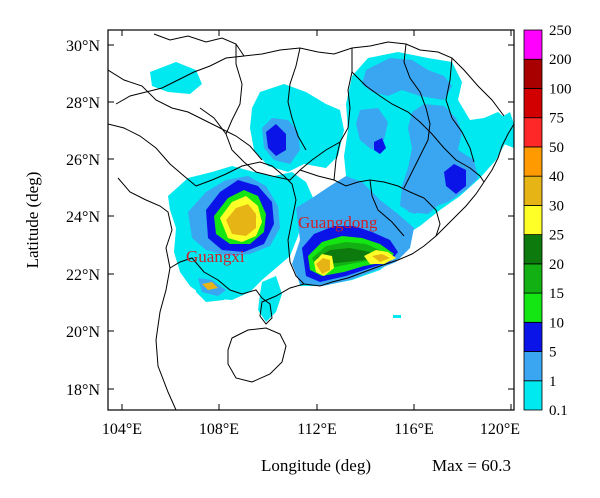 The width and height of the screenshot is (600, 498). What do you see at coordinates (276, 140) in the screenshot?
I see `rain-band-5to10-north` at bounding box center [276, 140].